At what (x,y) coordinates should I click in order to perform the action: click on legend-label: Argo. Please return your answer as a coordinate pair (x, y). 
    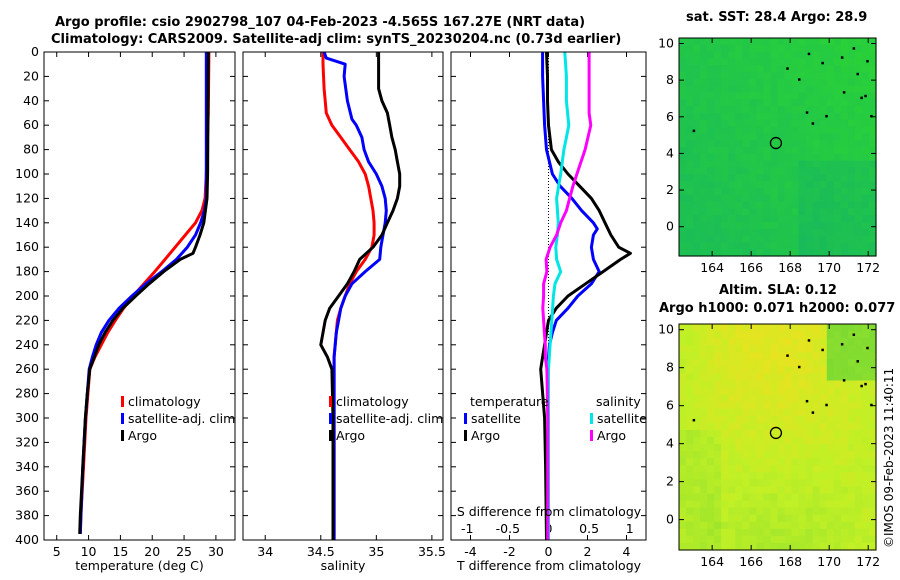
    Looking at the image, I should click on (143, 435).